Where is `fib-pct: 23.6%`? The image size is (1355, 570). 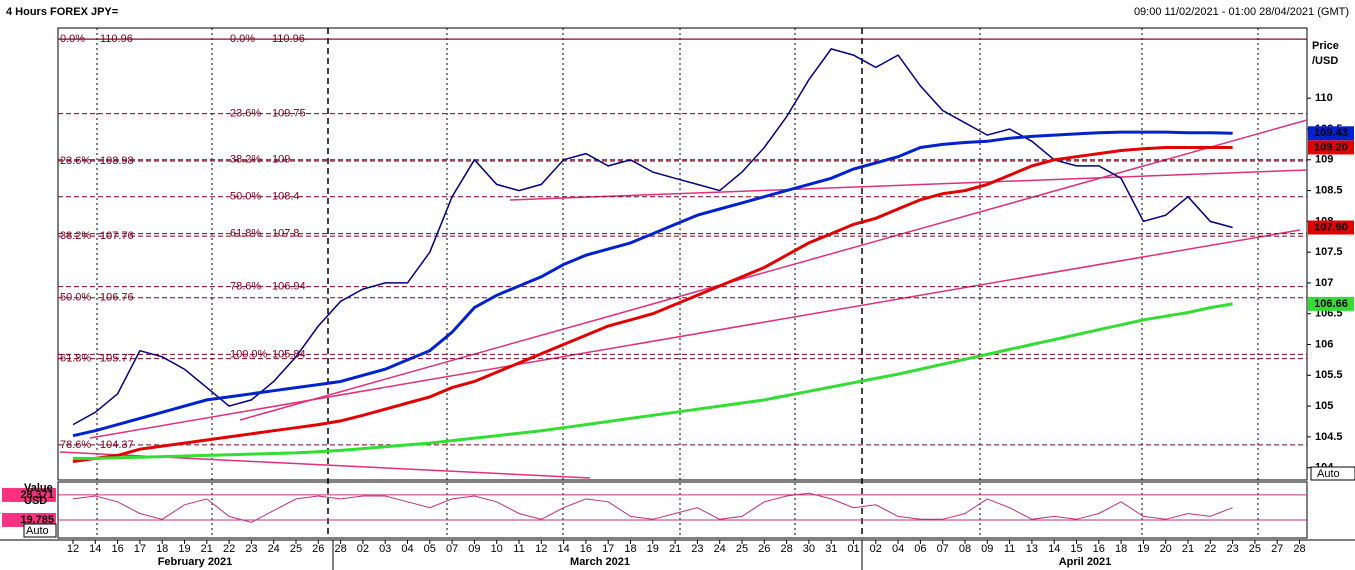
fib-pct: 23.6% is located at coordinates (245, 114).